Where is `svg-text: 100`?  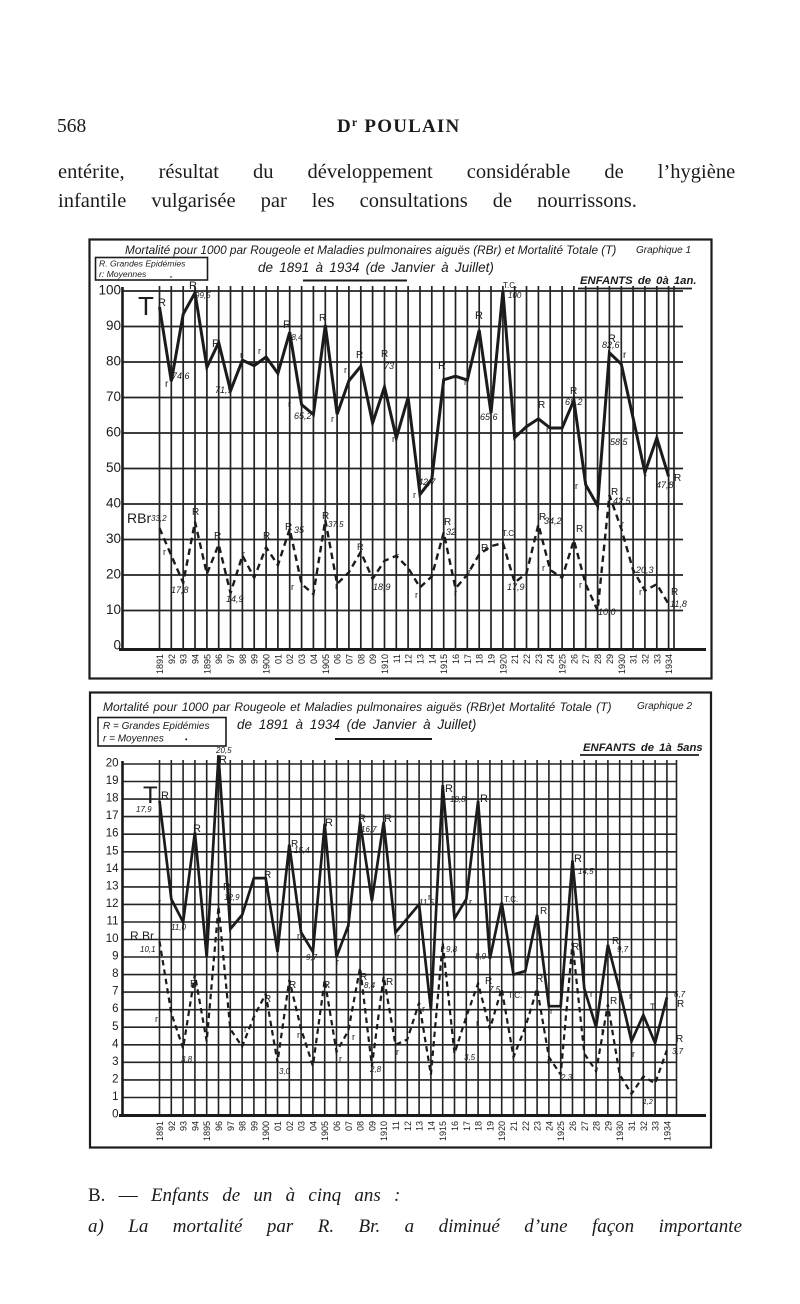
svg-text: 100 is located at coordinates (109, 290).